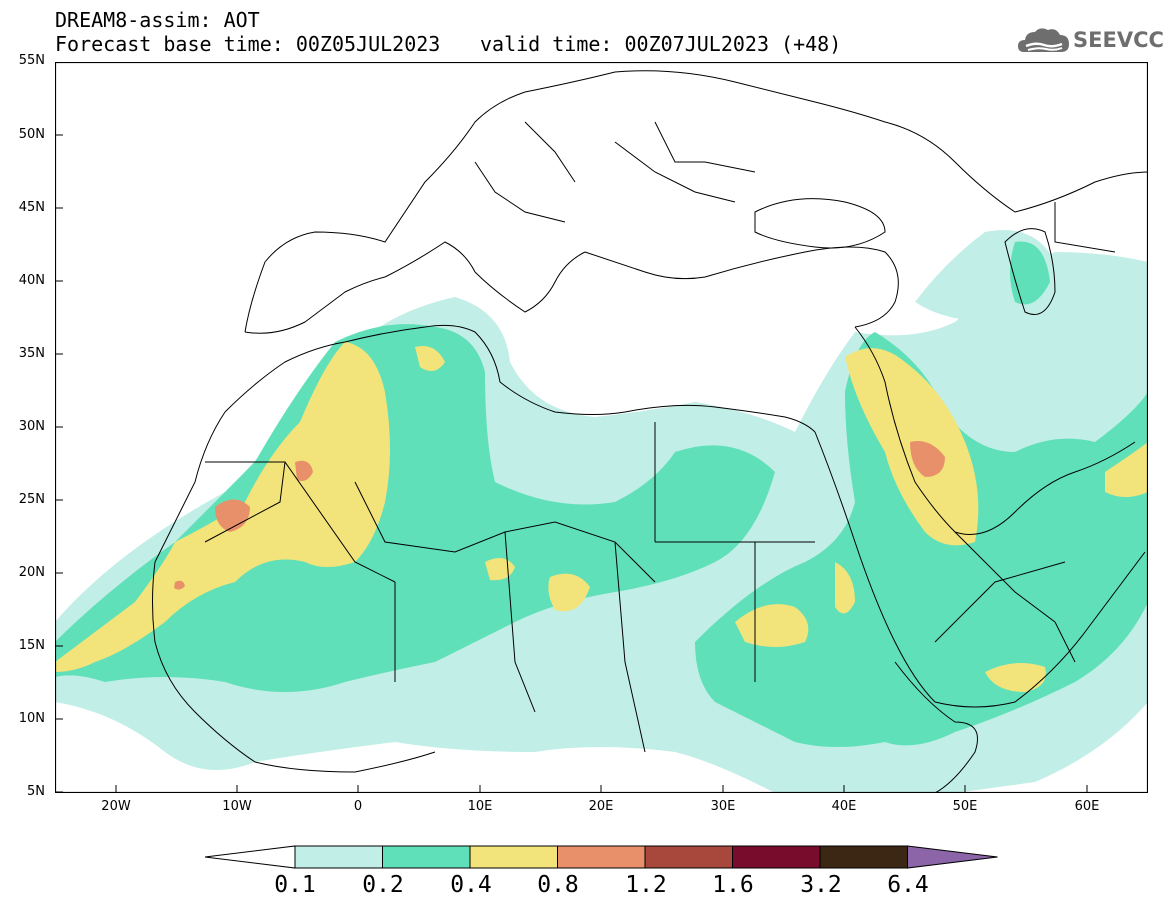 The height and width of the screenshot is (905, 1165). I want to click on lon-label: 10E, so click(480, 806).